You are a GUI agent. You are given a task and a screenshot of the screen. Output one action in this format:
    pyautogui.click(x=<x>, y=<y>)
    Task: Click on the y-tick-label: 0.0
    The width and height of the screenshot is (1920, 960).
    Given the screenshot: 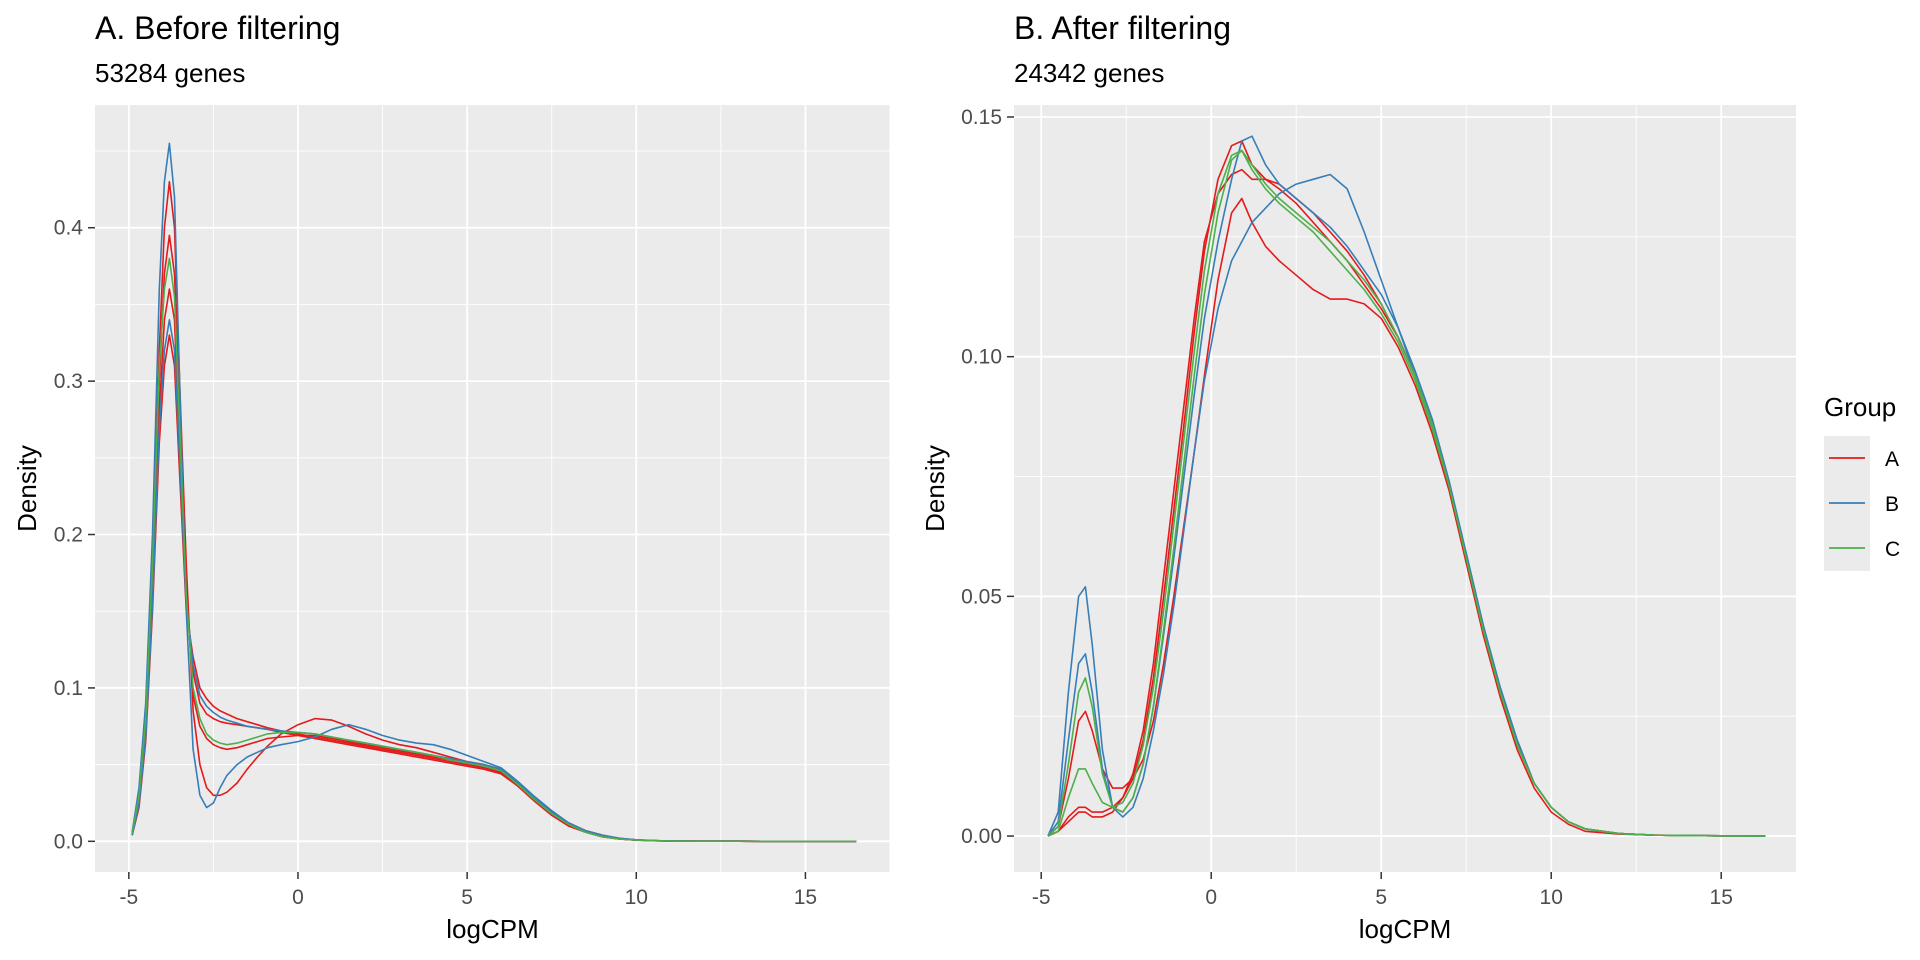 What is the action you would take?
    pyautogui.click(x=68, y=841)
    